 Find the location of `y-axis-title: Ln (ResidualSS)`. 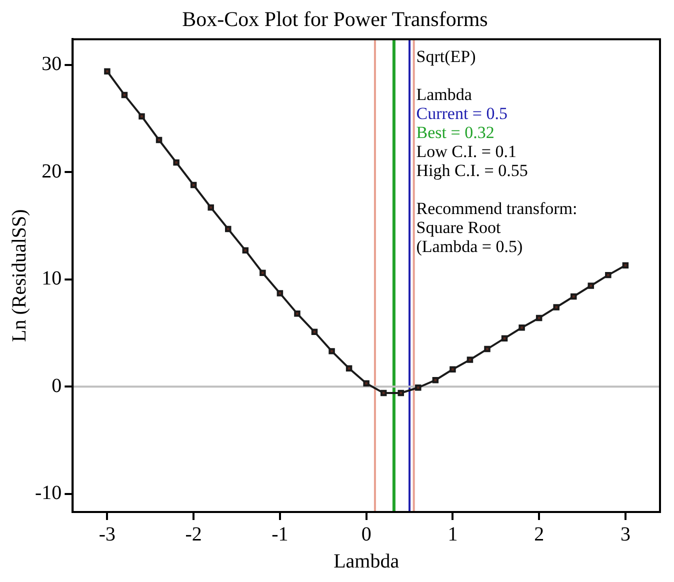

y-axis-title: Ln (ResidualSS) is located at coordinates (19, 275).